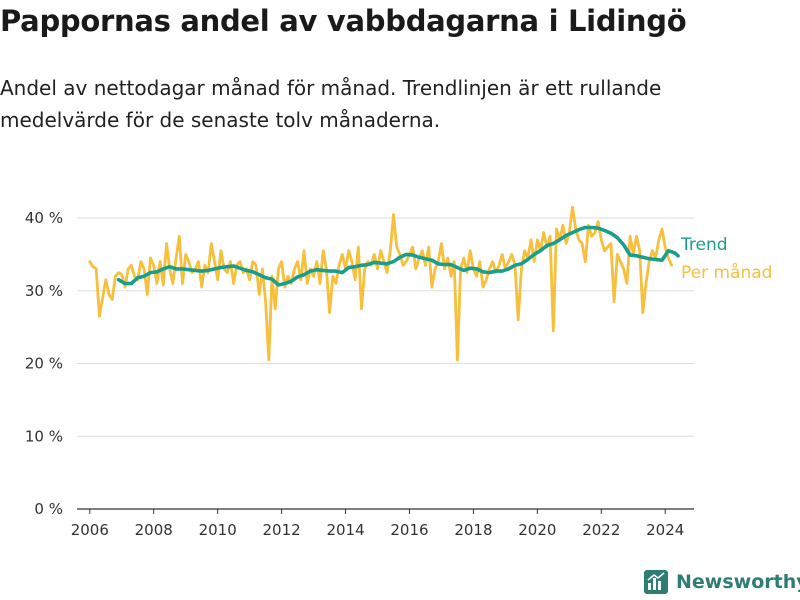 Image resolution: width=800 pixels, height=600 pixels. Describe the element at coordinates (398, 256) in the screenshot. I see `series-line-trend` at that location.